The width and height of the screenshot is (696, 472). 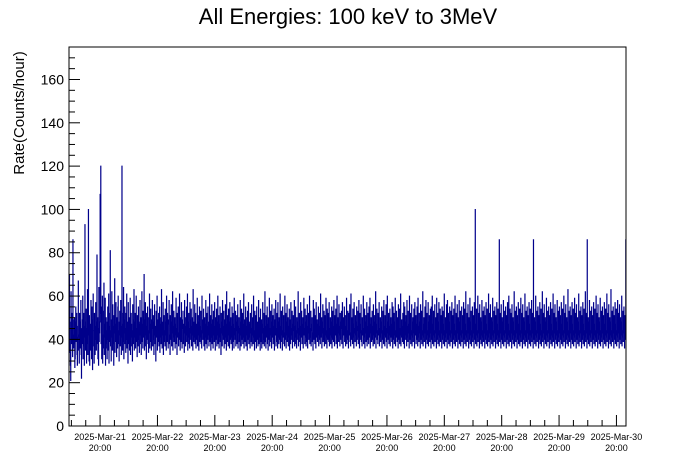 What do you see at coordinates (387, 437) in the screenshot?
I see `x-tick-date-label: 2025-Mar-26` at bounding box center [387, 437].